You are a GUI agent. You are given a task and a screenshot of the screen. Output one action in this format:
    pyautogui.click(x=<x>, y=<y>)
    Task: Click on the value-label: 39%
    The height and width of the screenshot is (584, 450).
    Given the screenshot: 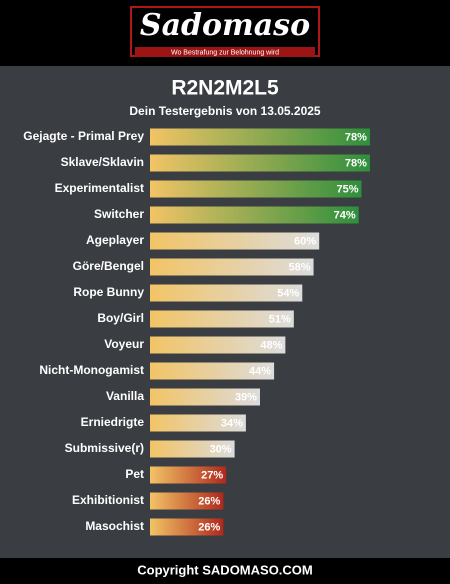 What is the action you would take?
    pyautogui.click(x=246, y=397)
    